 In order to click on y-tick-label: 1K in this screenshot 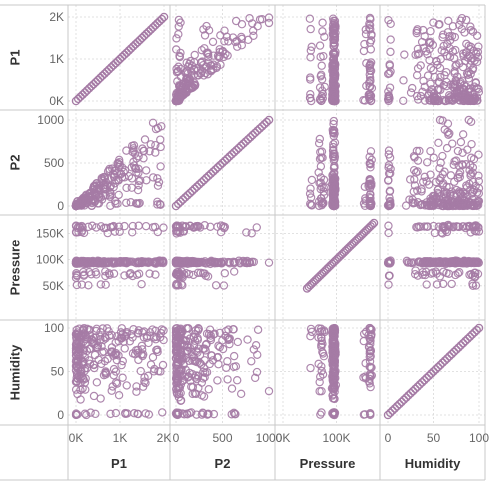, I will do `click(56, 59)`.